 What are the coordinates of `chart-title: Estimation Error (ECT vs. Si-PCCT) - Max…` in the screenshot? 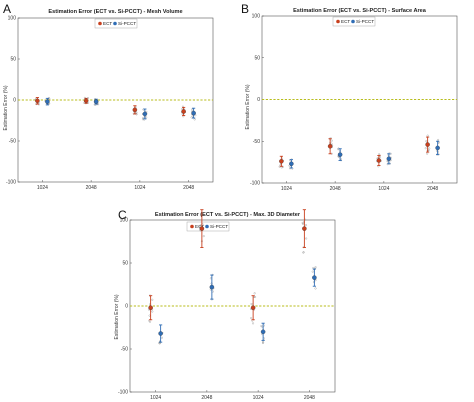 It's located at (228, 215).